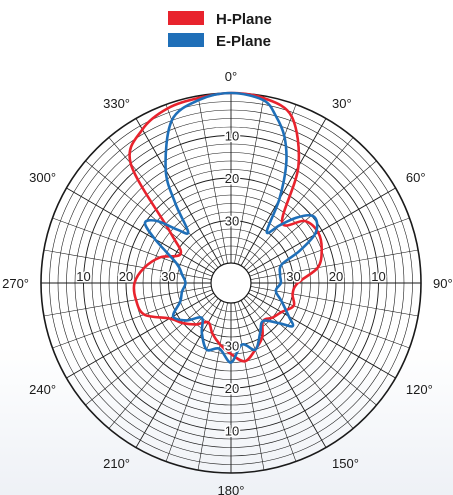  What do you see at coordinates (231, 76) in the screenshot?
I see `angle-label-0: 0°` at bounding box center [231, 76].